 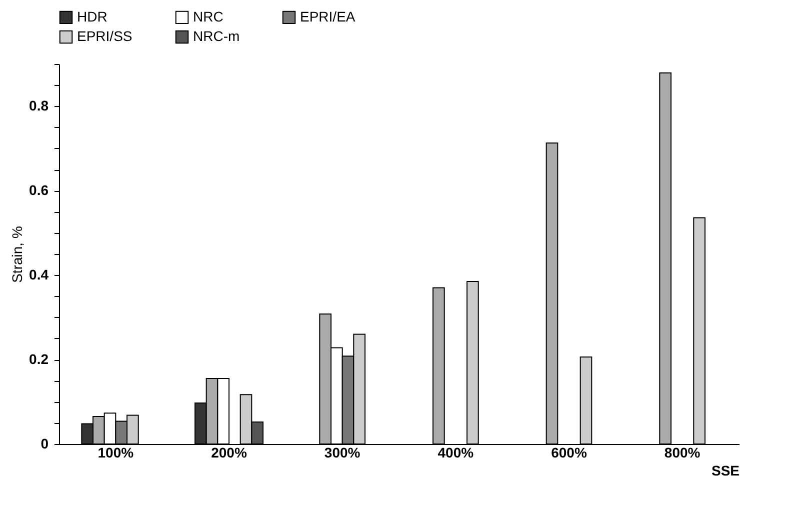 What do you see at coordinates (39, 106) in the screenshot?
I see `y-tick-label: 0.8` at bounding box center [39, 106].